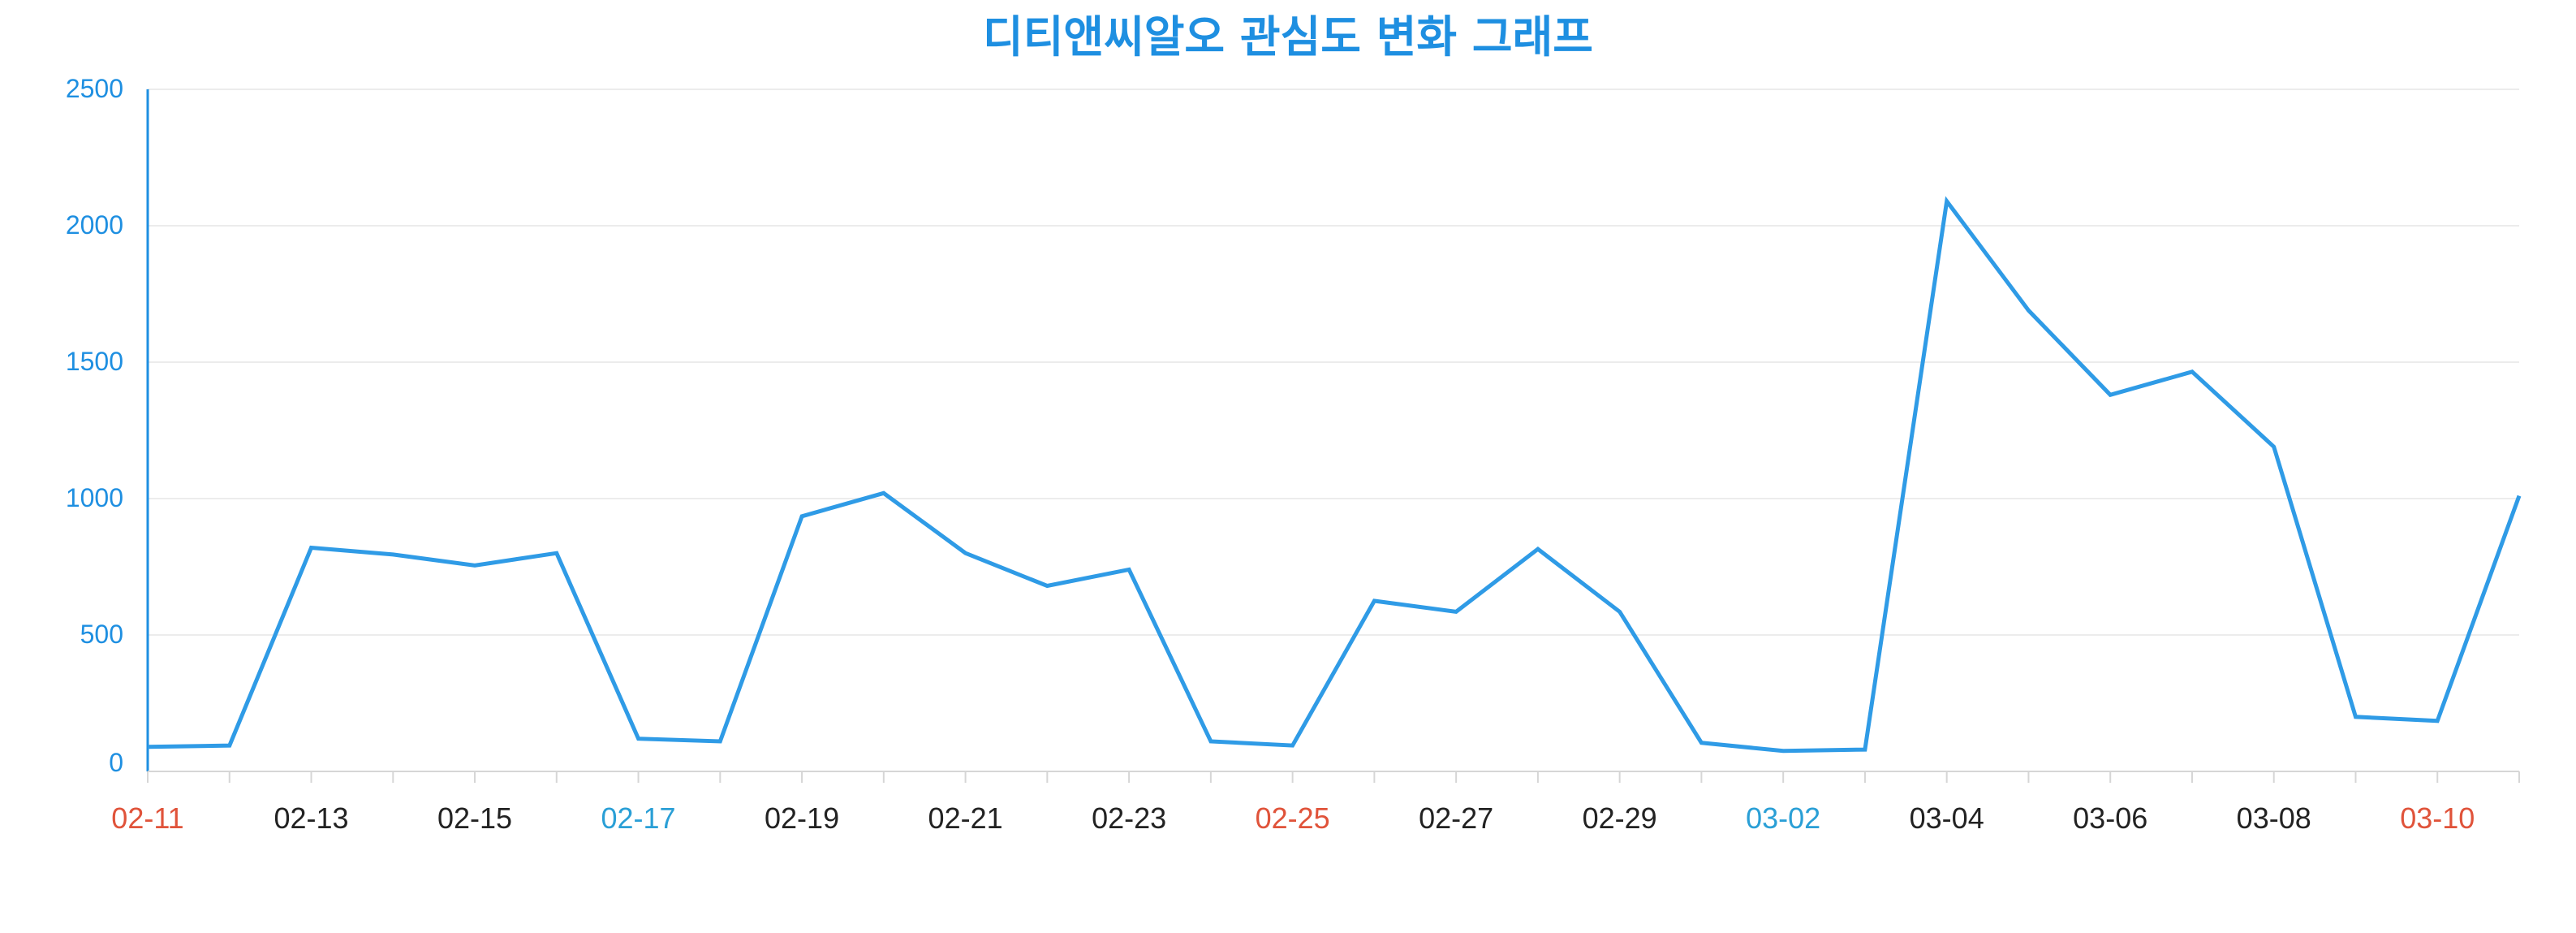 This screenshot has width=2576, height=933. What do you see at coordinates (94, 225) in the screenshot?
I see `y-tick-label: 2000` at bounding box center [94, 225].